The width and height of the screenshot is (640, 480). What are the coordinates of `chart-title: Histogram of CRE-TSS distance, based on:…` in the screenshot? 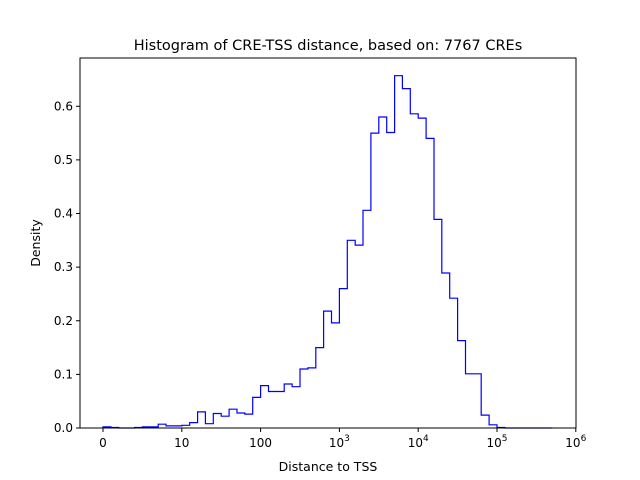 It's located at (328, 46).